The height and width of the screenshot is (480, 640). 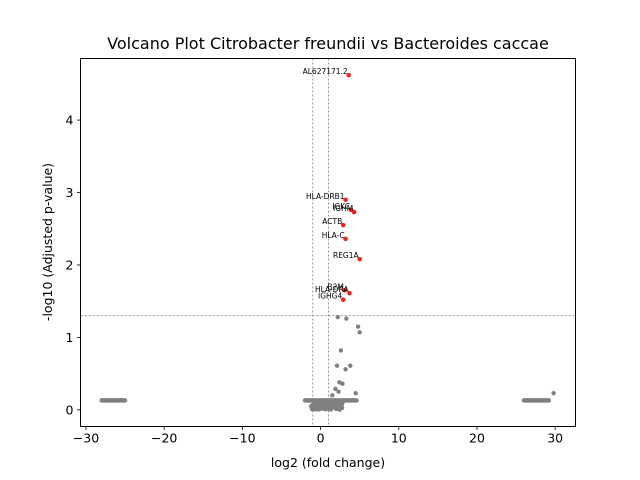 What do you see at coordinates (70, 120) in the screenshot?
I see `y-tick-label: 4` at bounding box center [70, 120].